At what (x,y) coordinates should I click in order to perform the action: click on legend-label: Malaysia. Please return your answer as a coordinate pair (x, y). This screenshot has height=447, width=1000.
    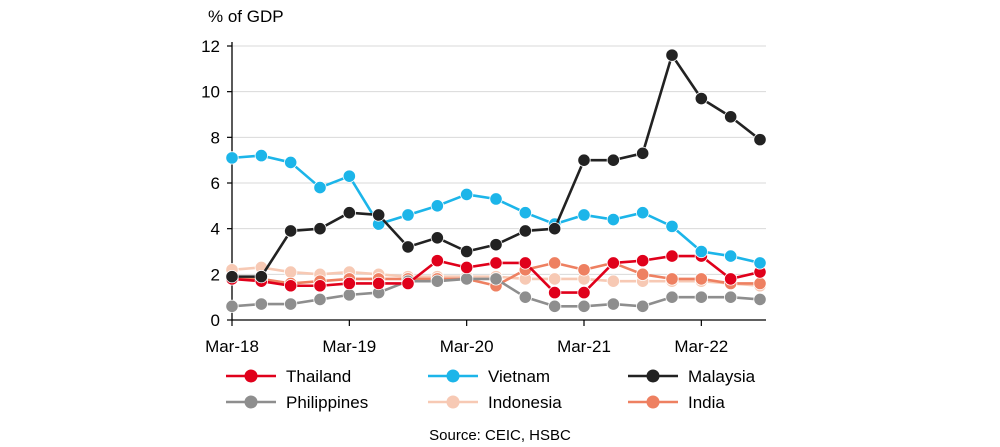
    Looking at the image, I should click on (722, 376).